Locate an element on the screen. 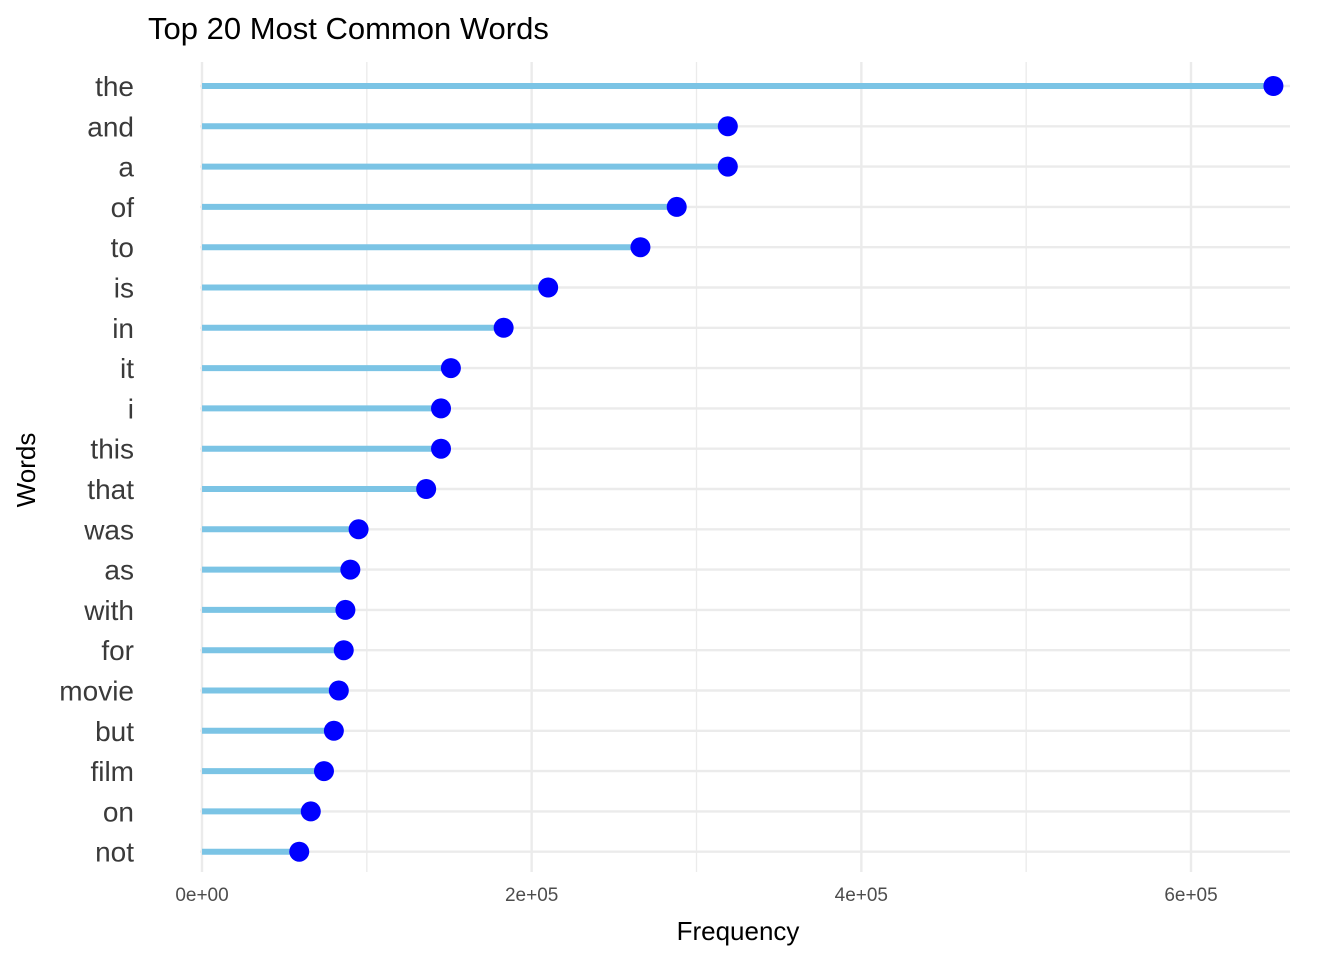 The width and height of the screenshot is (1344, 960). y-axis-title: Words is located at coordinates (26, 470).